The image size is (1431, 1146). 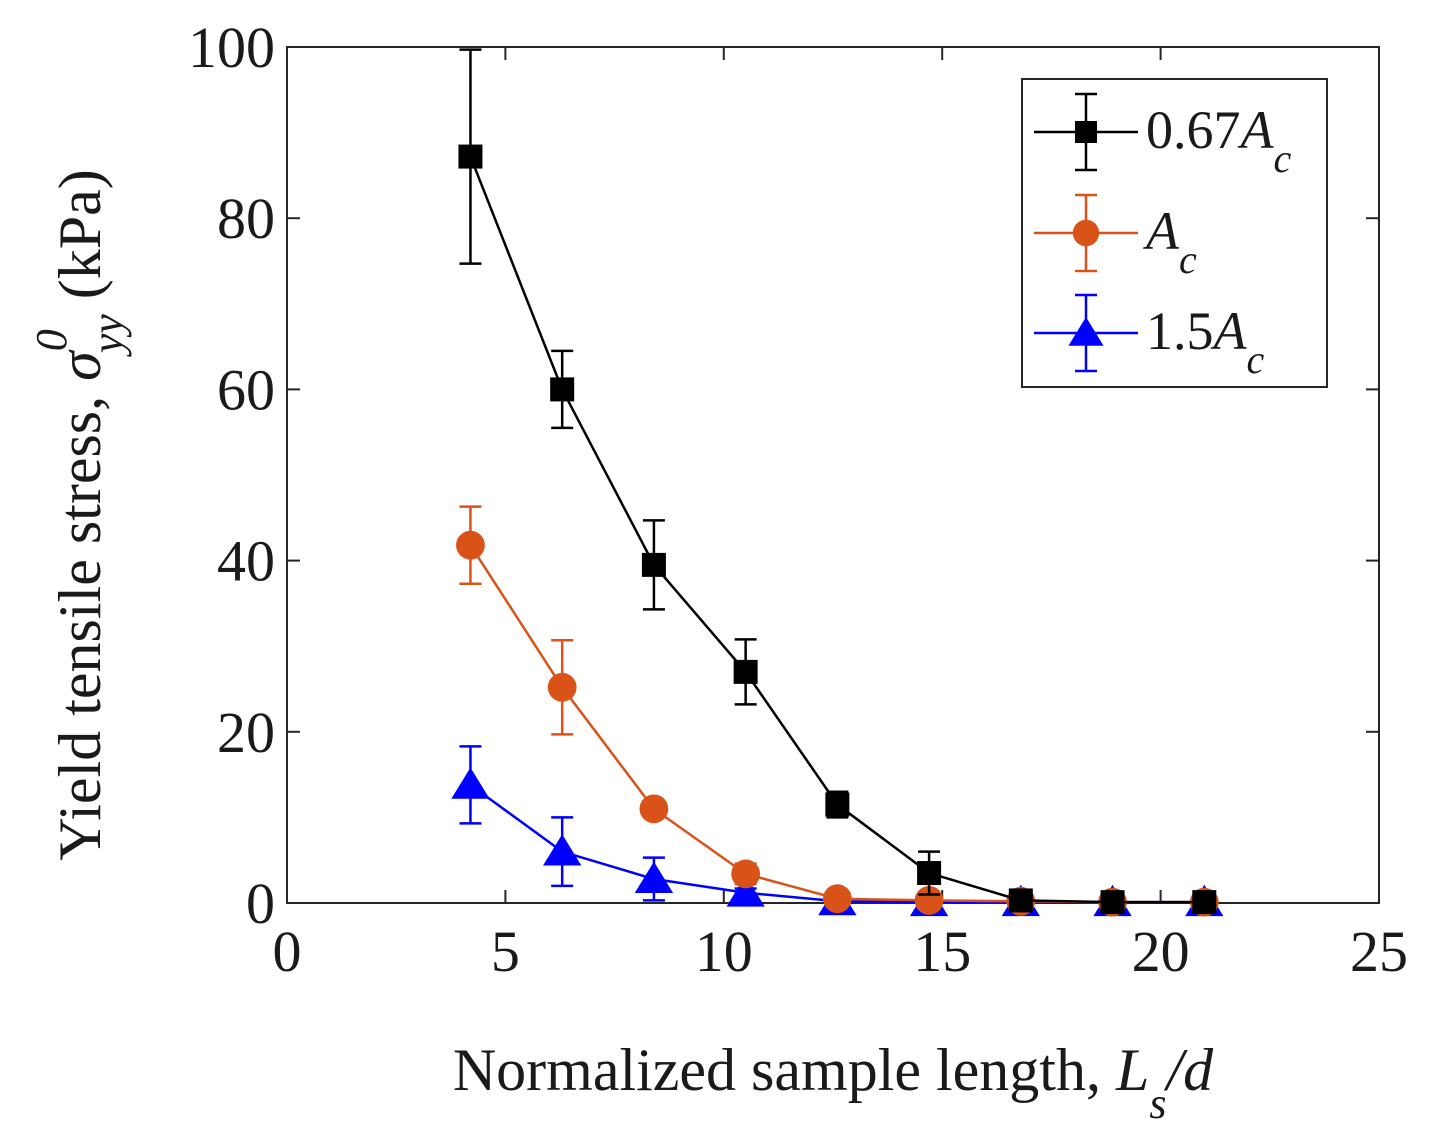 I want to click on legend-item-square: 0.67Ac, so click(x=1163, y=136).